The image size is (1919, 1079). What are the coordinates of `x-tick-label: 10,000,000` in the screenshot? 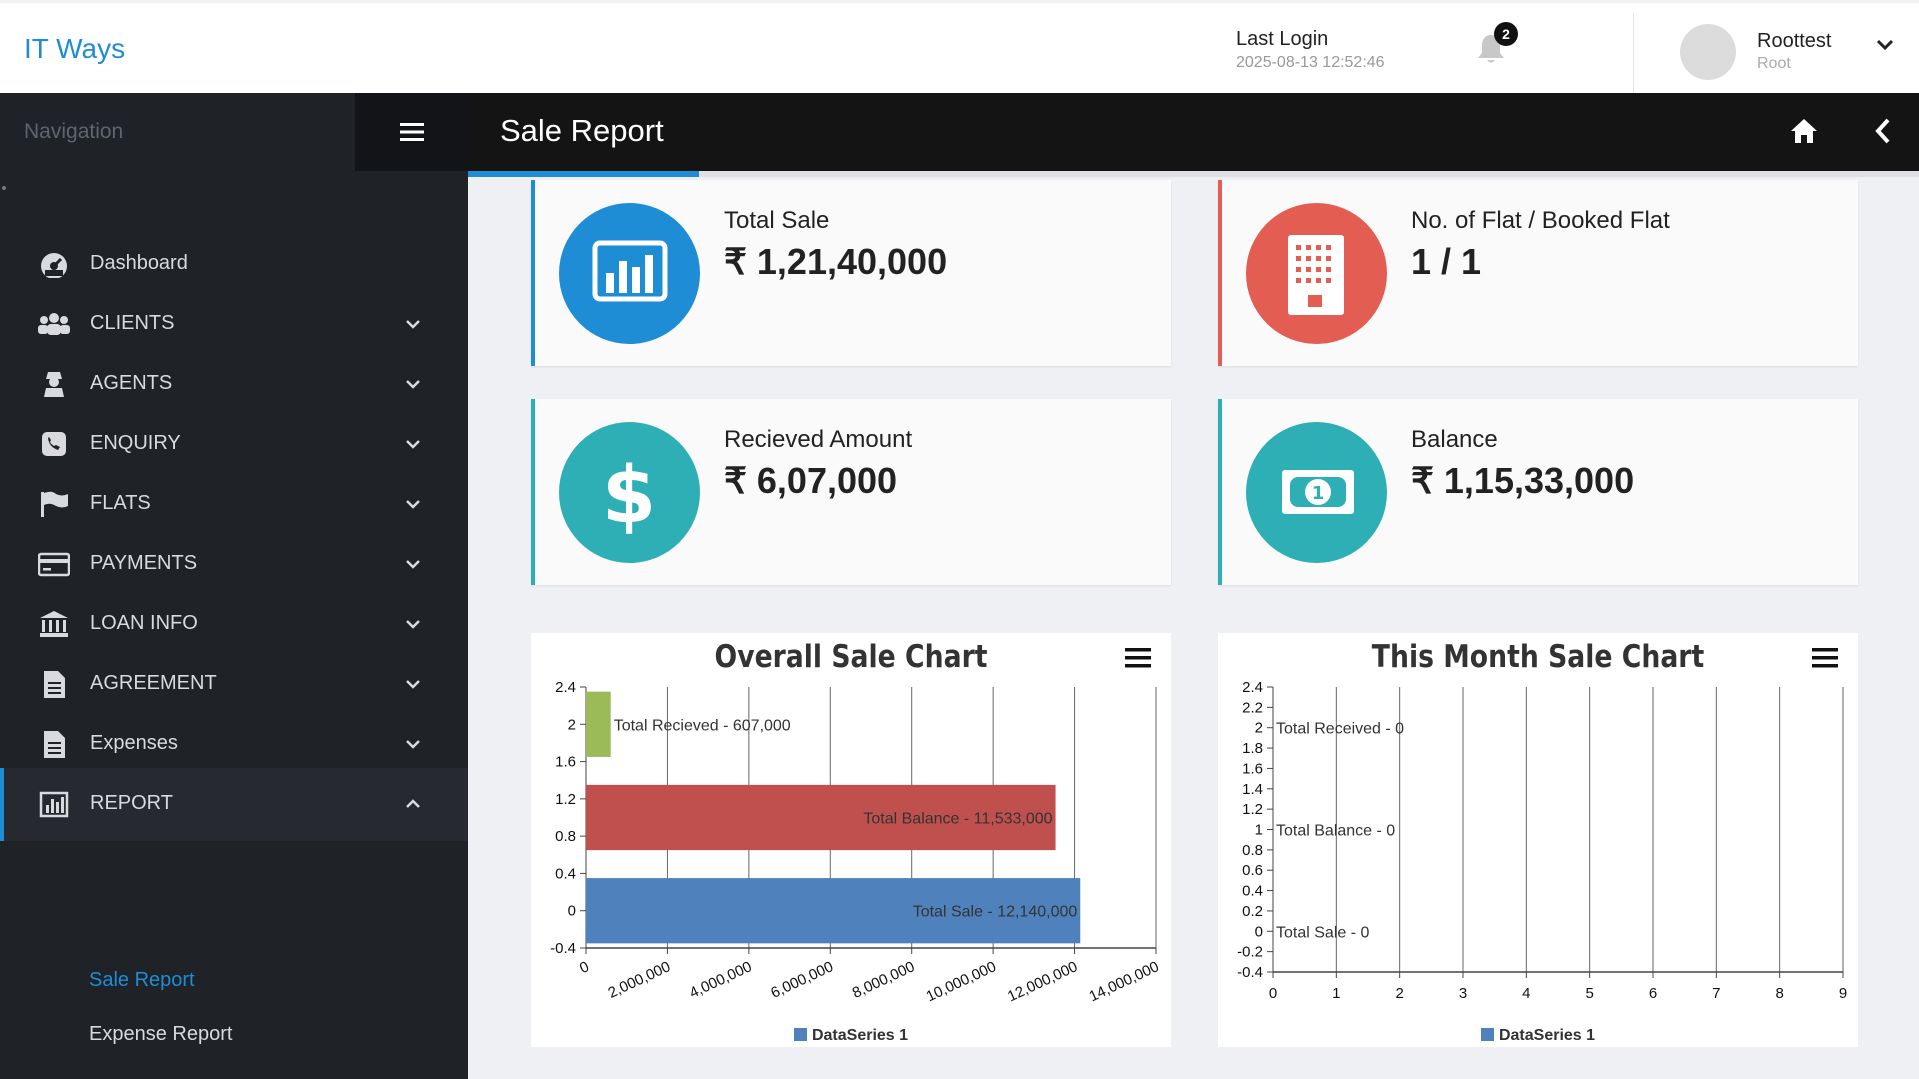 It's located at (961, 981).